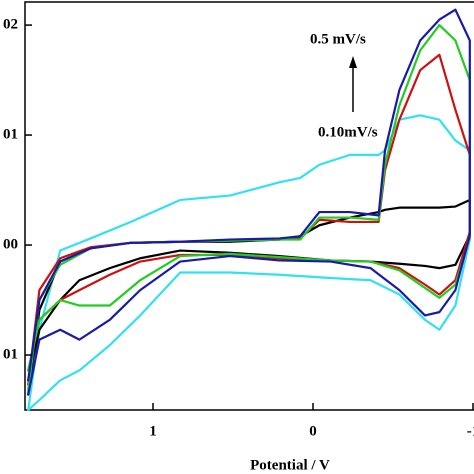  I want to click on x-tick-label: 0, so click(313, 431).